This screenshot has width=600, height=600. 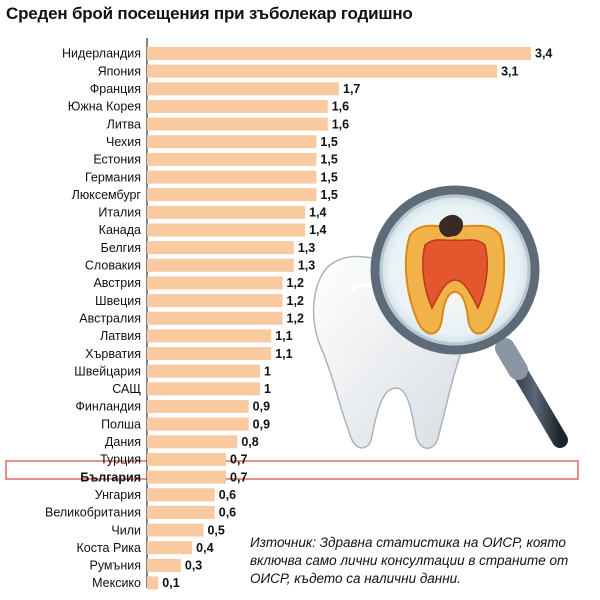 I want to click on category-label-21: Финландия, so click(x=108, y=407).